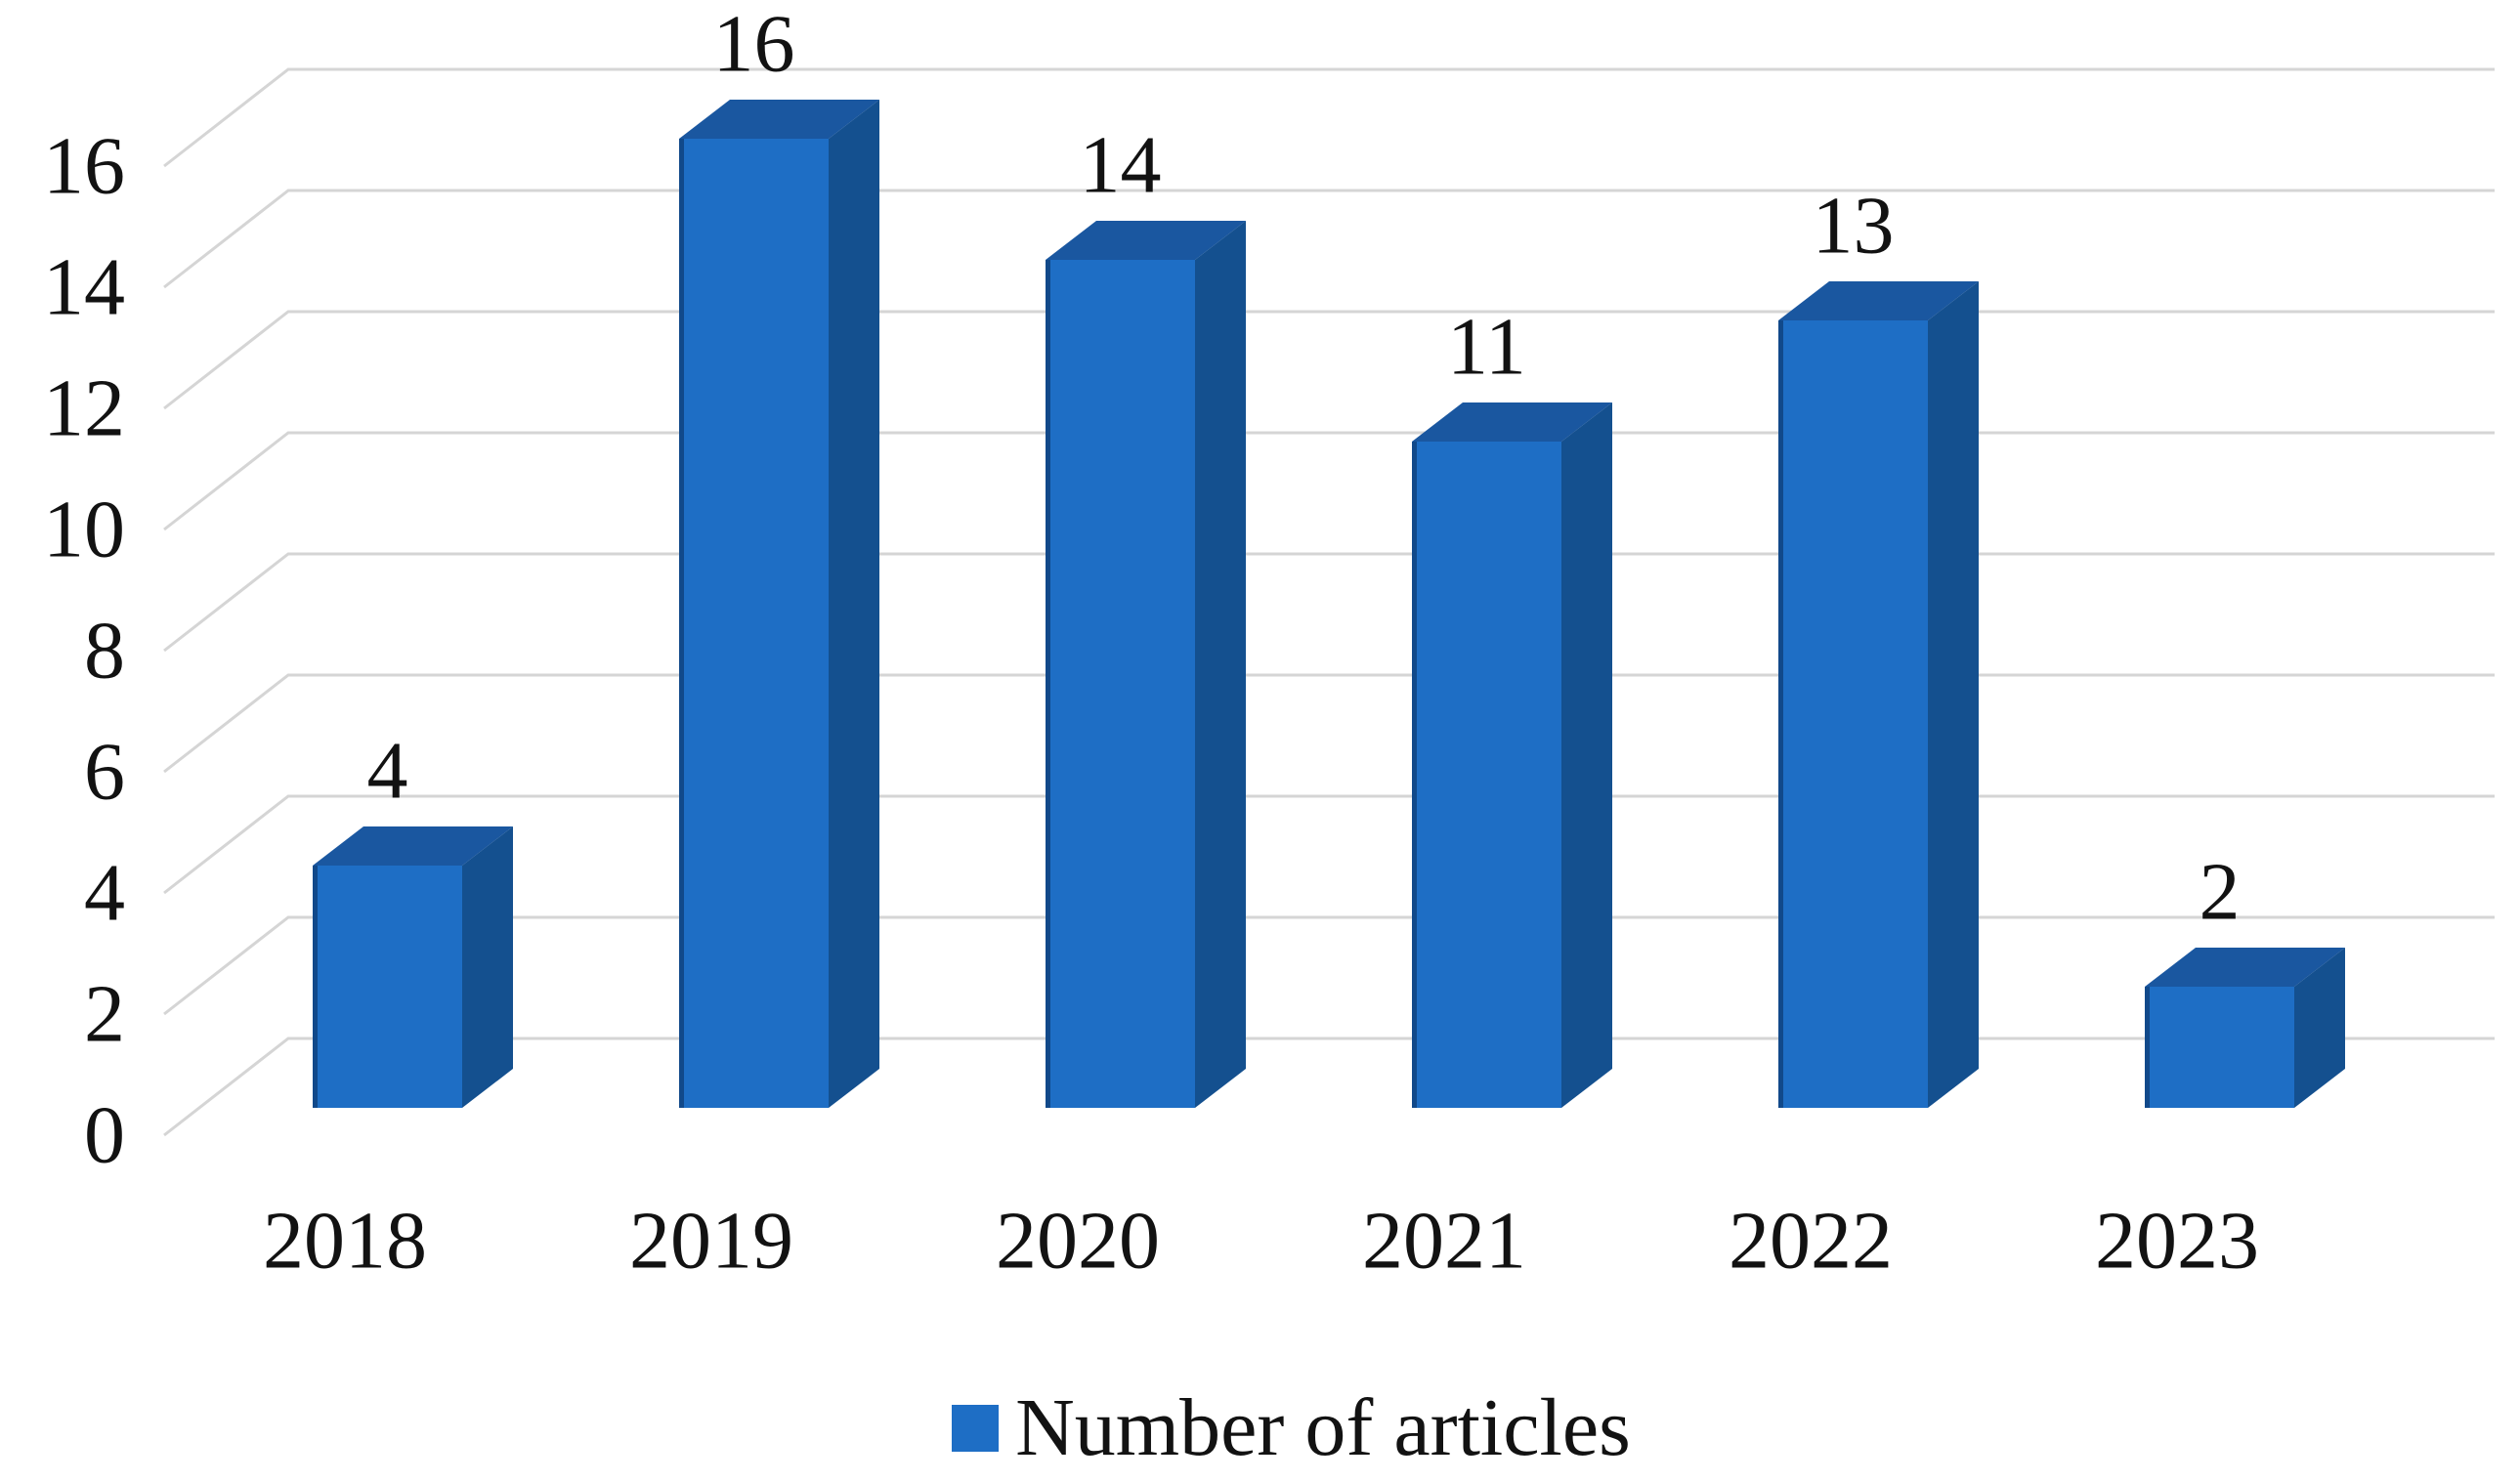  Describe the element at coordinates (84, 530) in the screenshot. I see `y-axis-tick-label: 10` at that location.